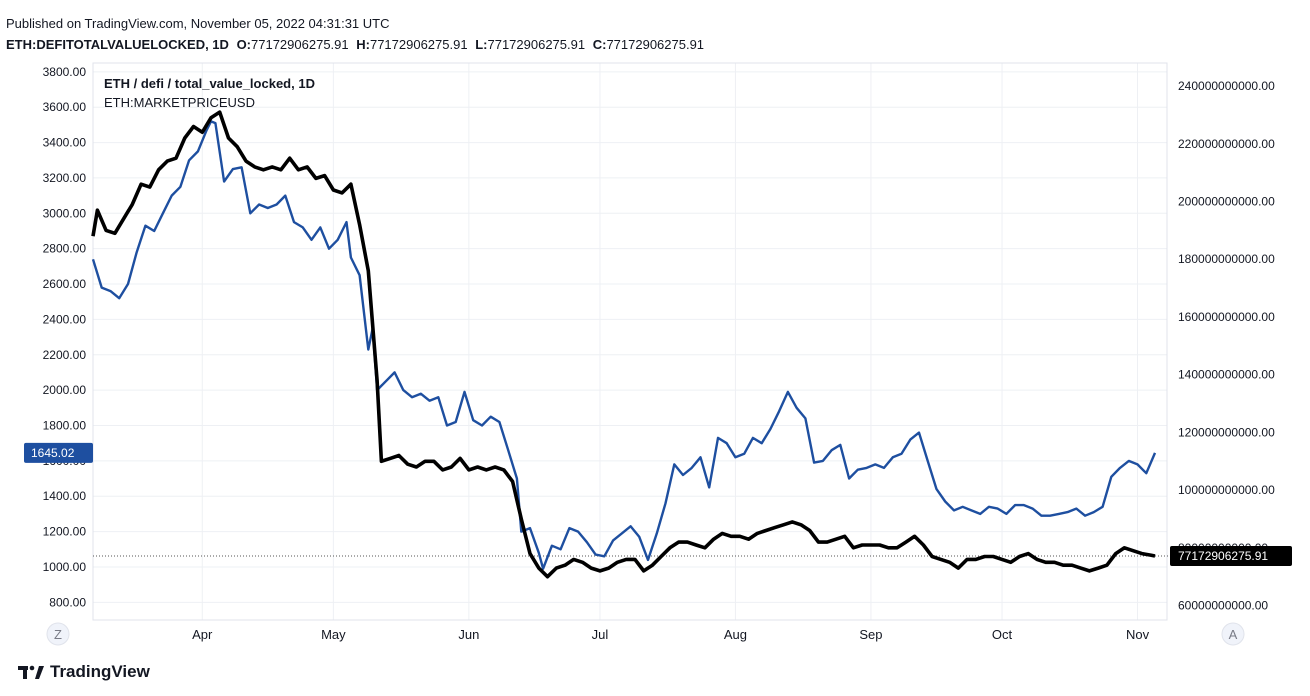 This screenshot has width=1310, height=696. I want to click on open-value: 77172906275.91, so click(300, 44).